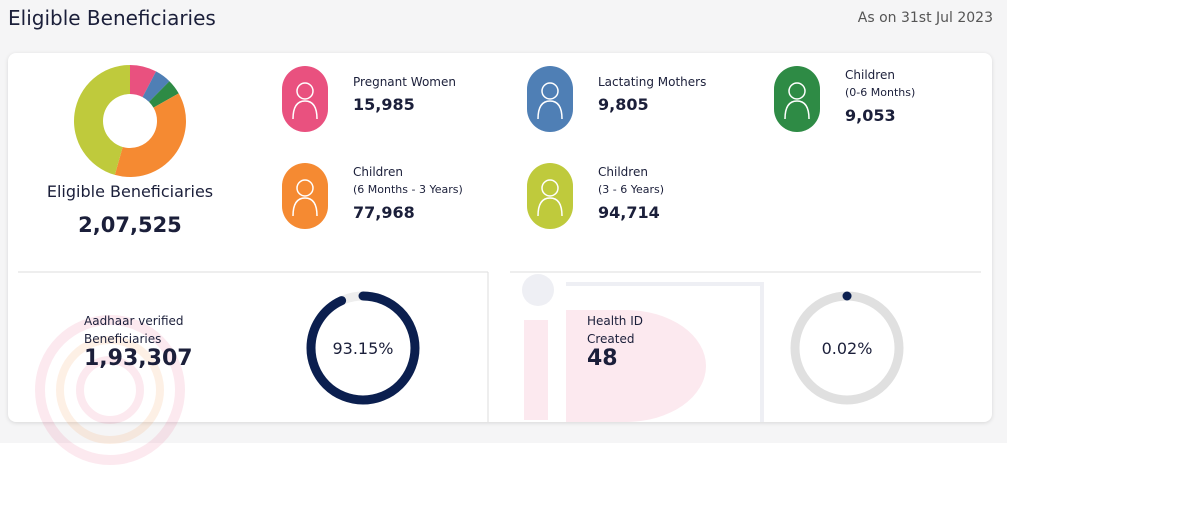  Describe the element at coordinates (408, 189) in the screenshot. I see `group-sublabel: (6 Months - 3 Years)` at that location.